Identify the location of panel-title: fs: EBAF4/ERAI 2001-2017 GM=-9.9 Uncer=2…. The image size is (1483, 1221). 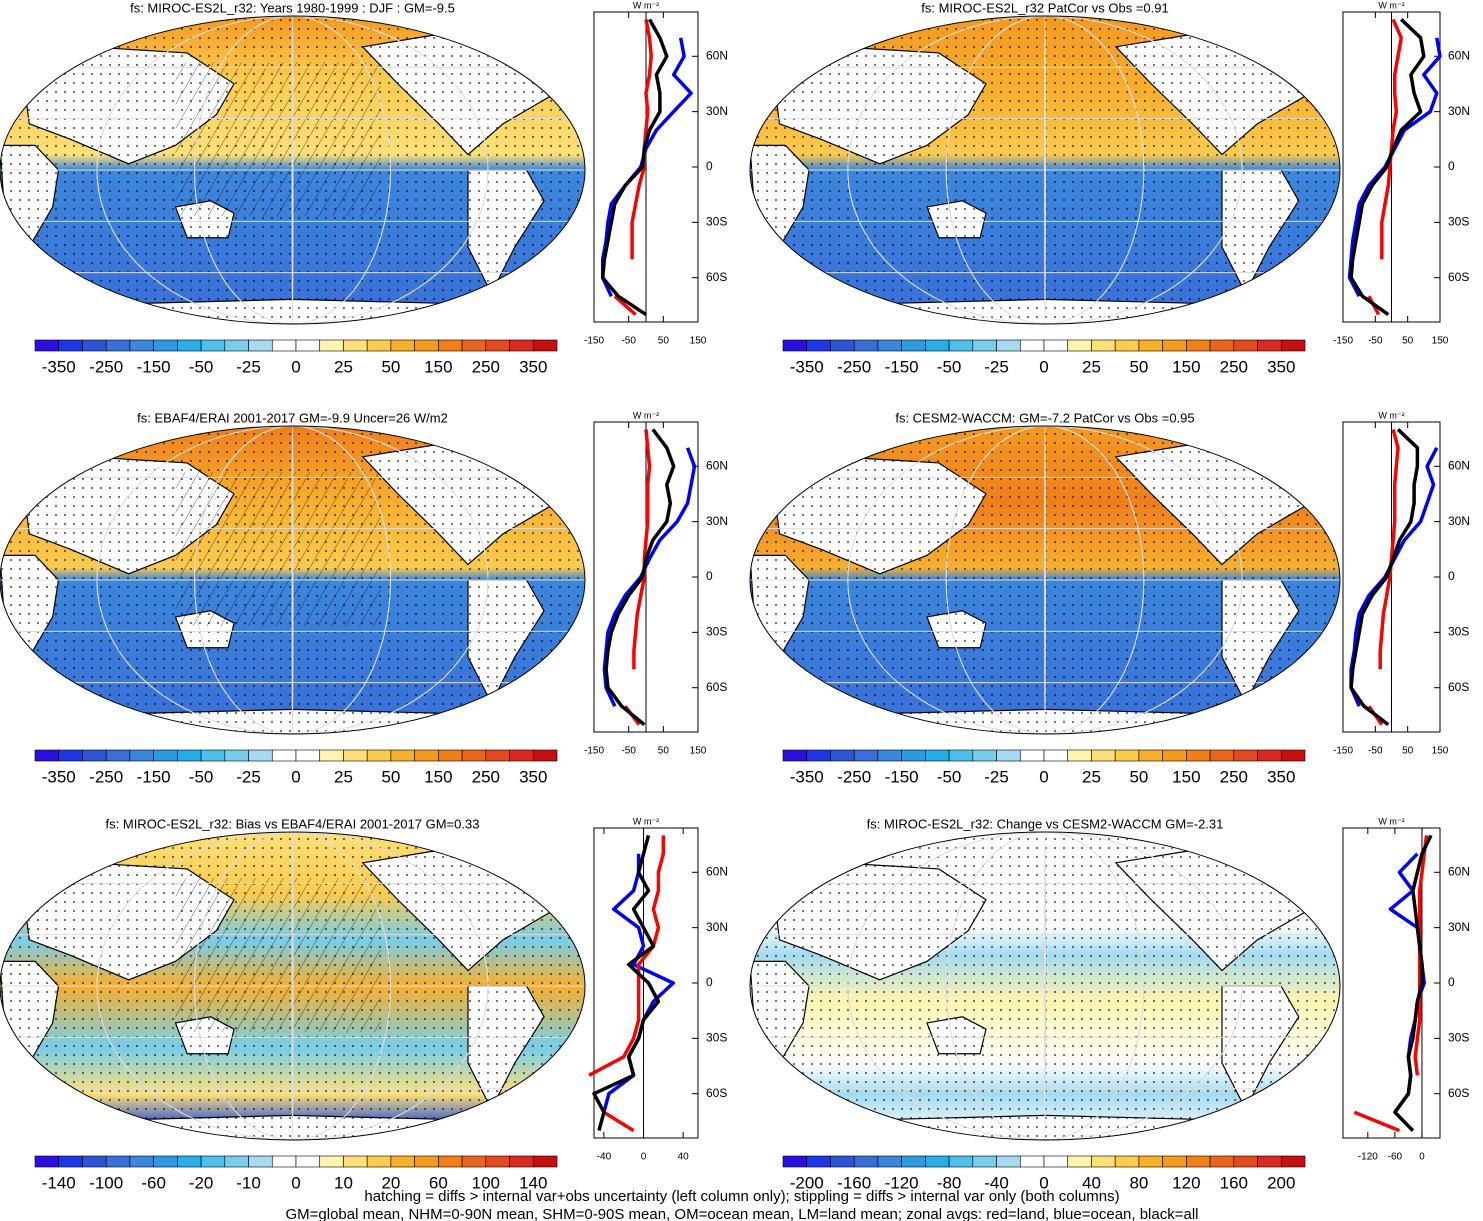
(292, 417).